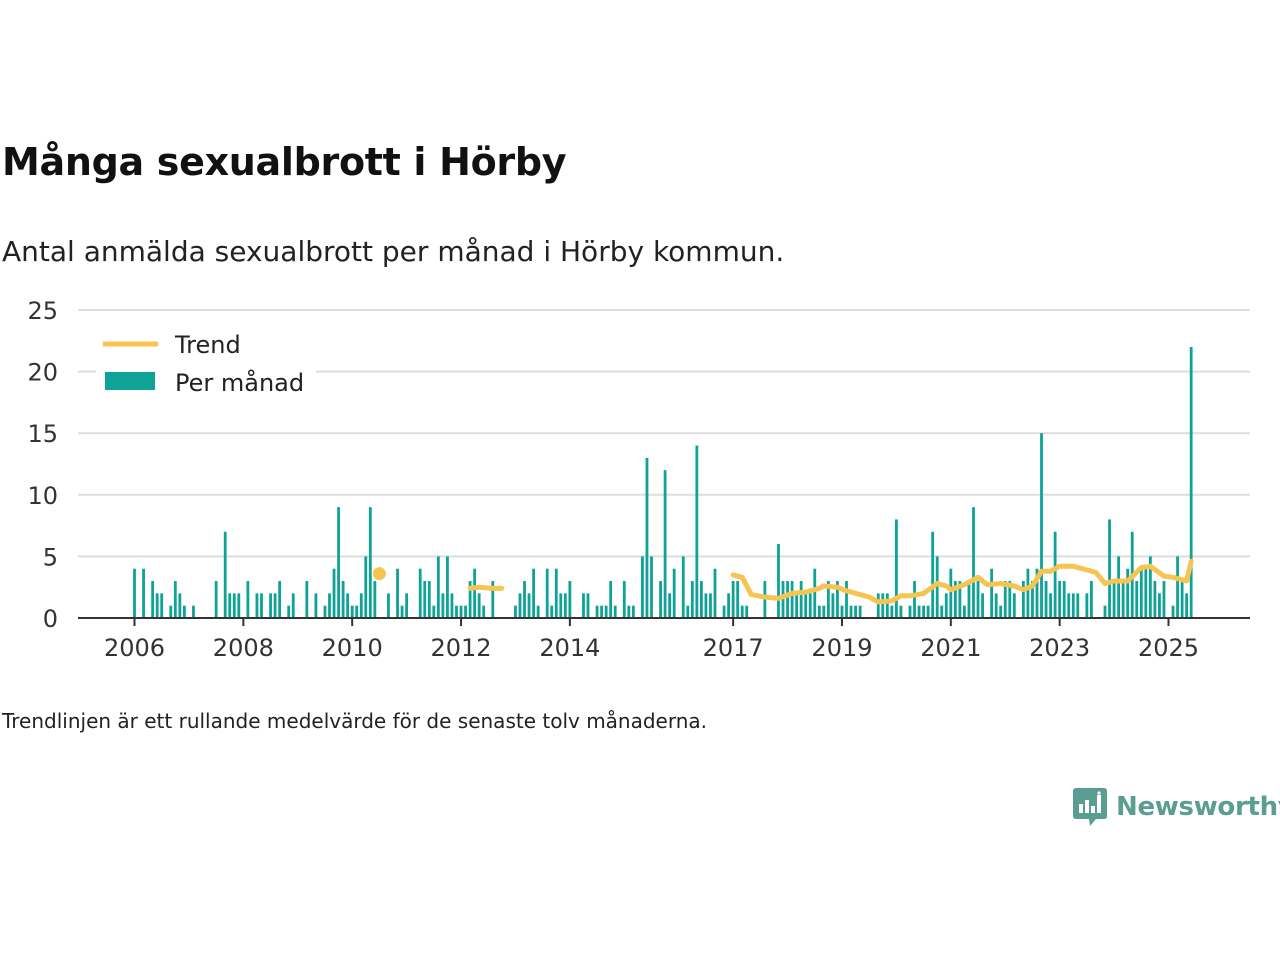 The width and height of the screenshot is (1280, 960). What do you see at coordinates (42, 434) in the screenshot?
I see `y-tick-label: 15` at bounding box center [42, 434].